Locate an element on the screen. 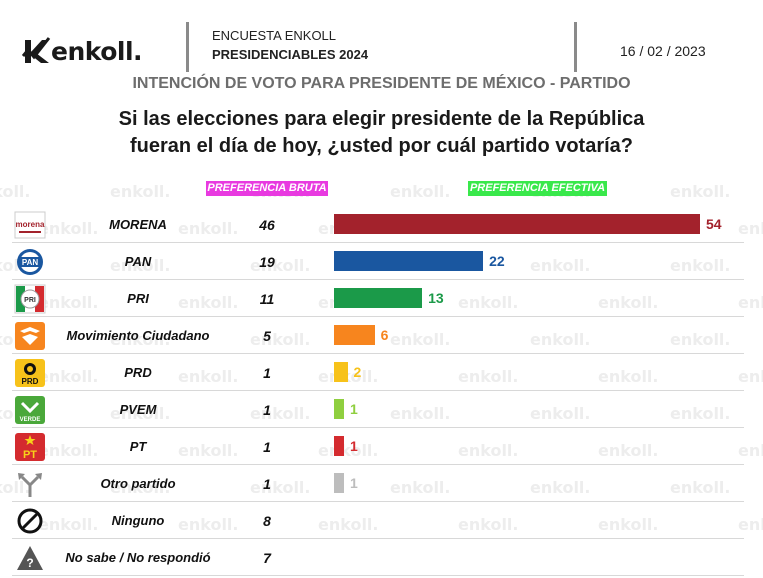  column-header-efectiva: PREFERENCIA EFECTIVA is located at coordinates (537, 188).